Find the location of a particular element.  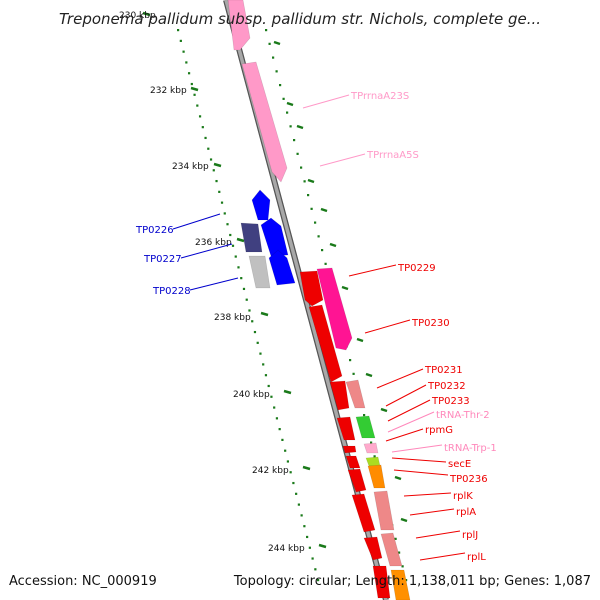

gene-label: TP0236 is located at coordinates (468, 479).